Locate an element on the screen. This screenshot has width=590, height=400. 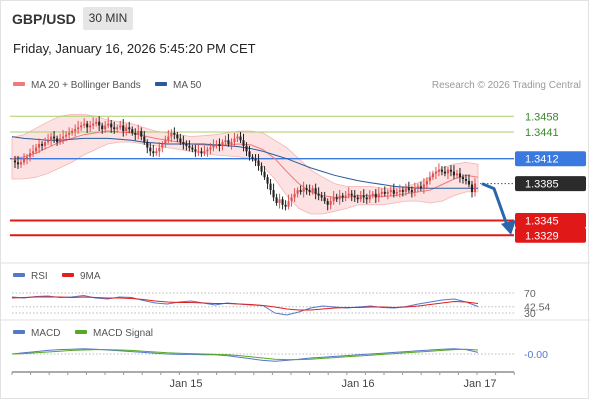
current-price-tag is located at coordinates (550, 184).